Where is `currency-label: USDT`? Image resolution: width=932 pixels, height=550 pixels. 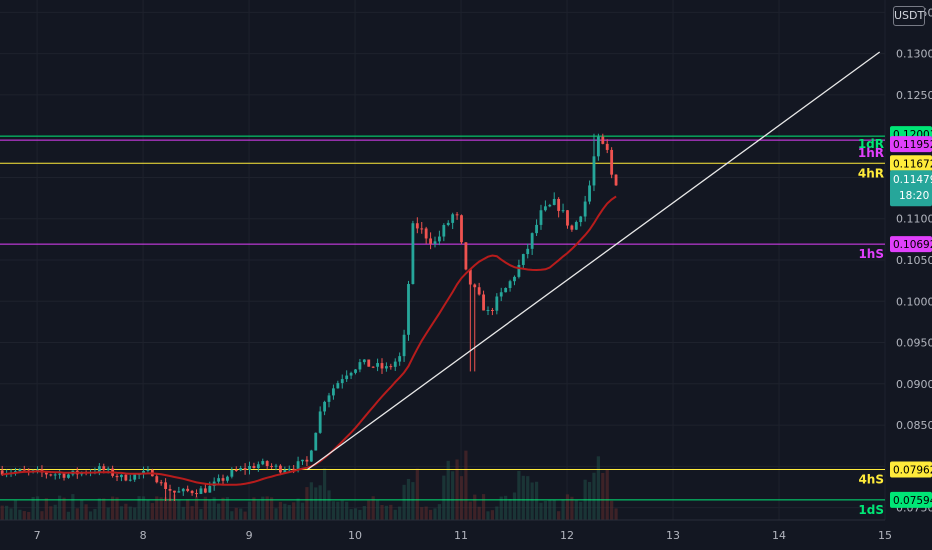
currency-label: USDT is located at coordinates (909, 16).